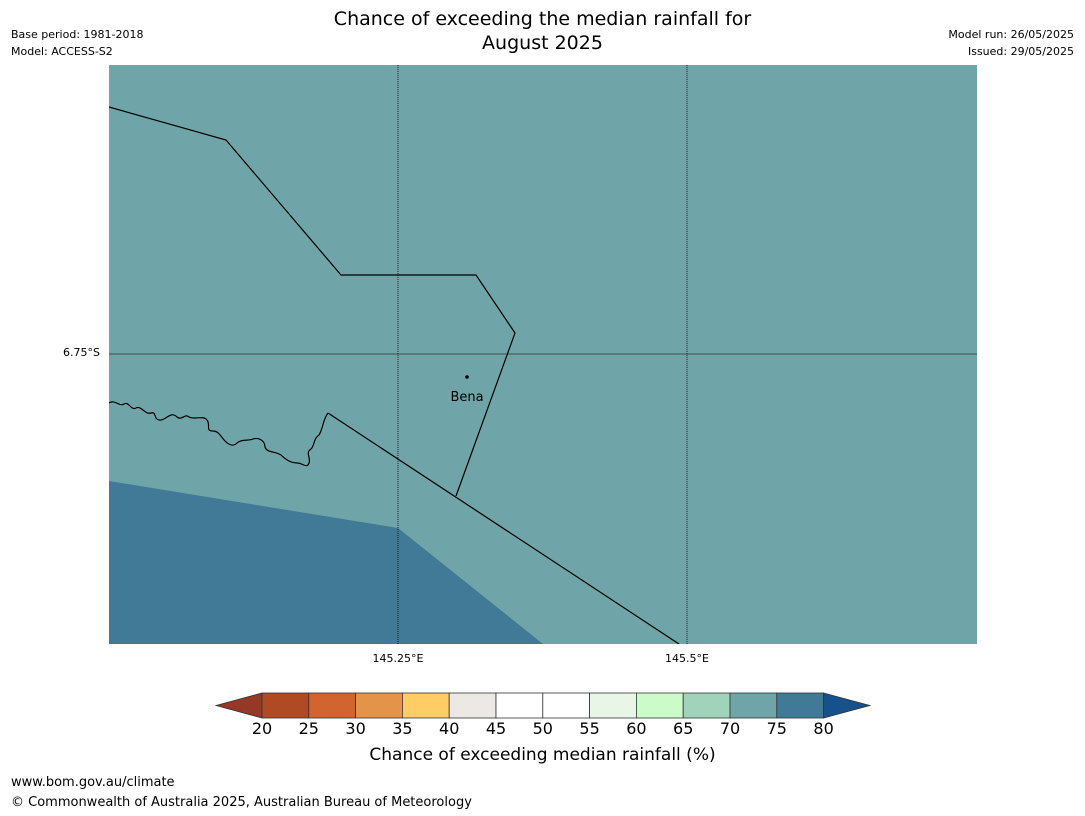  I want to click on colorbar-tick-label: 50, so click(542, 728).